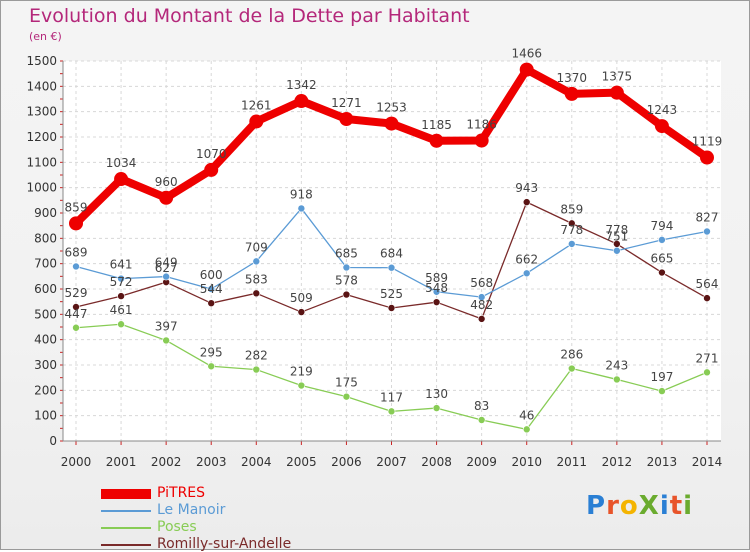  Describe the element at coordinates (76, 252) in the screenshot. I see `data-label: 689` at that location.